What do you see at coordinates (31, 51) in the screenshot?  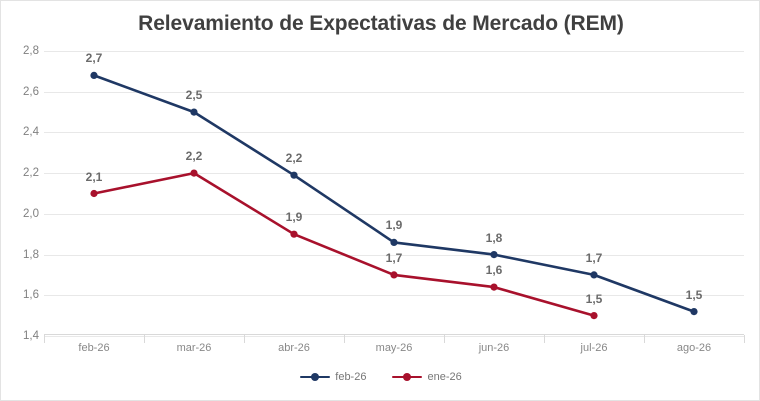 I see `y-axis-tick-label: 2,8` at bounding box center [31, 51].